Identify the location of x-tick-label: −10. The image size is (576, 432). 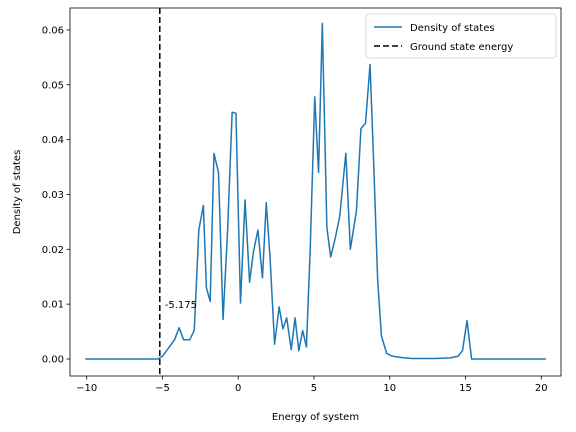
(86, 388).